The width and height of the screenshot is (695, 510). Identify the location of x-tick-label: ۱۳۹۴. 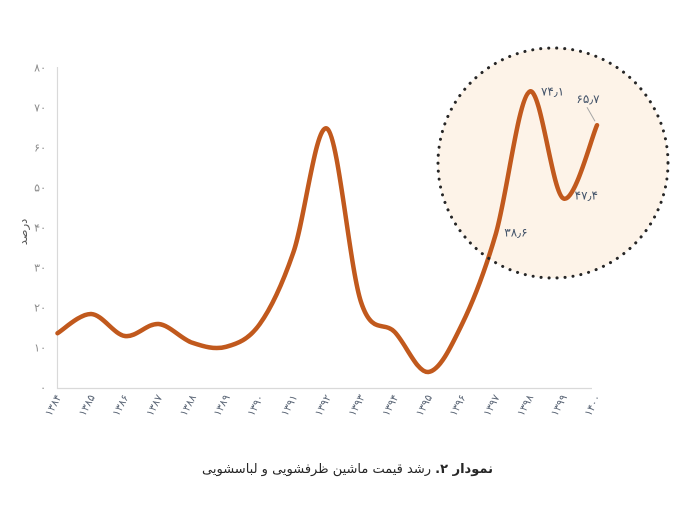
(390, 406).